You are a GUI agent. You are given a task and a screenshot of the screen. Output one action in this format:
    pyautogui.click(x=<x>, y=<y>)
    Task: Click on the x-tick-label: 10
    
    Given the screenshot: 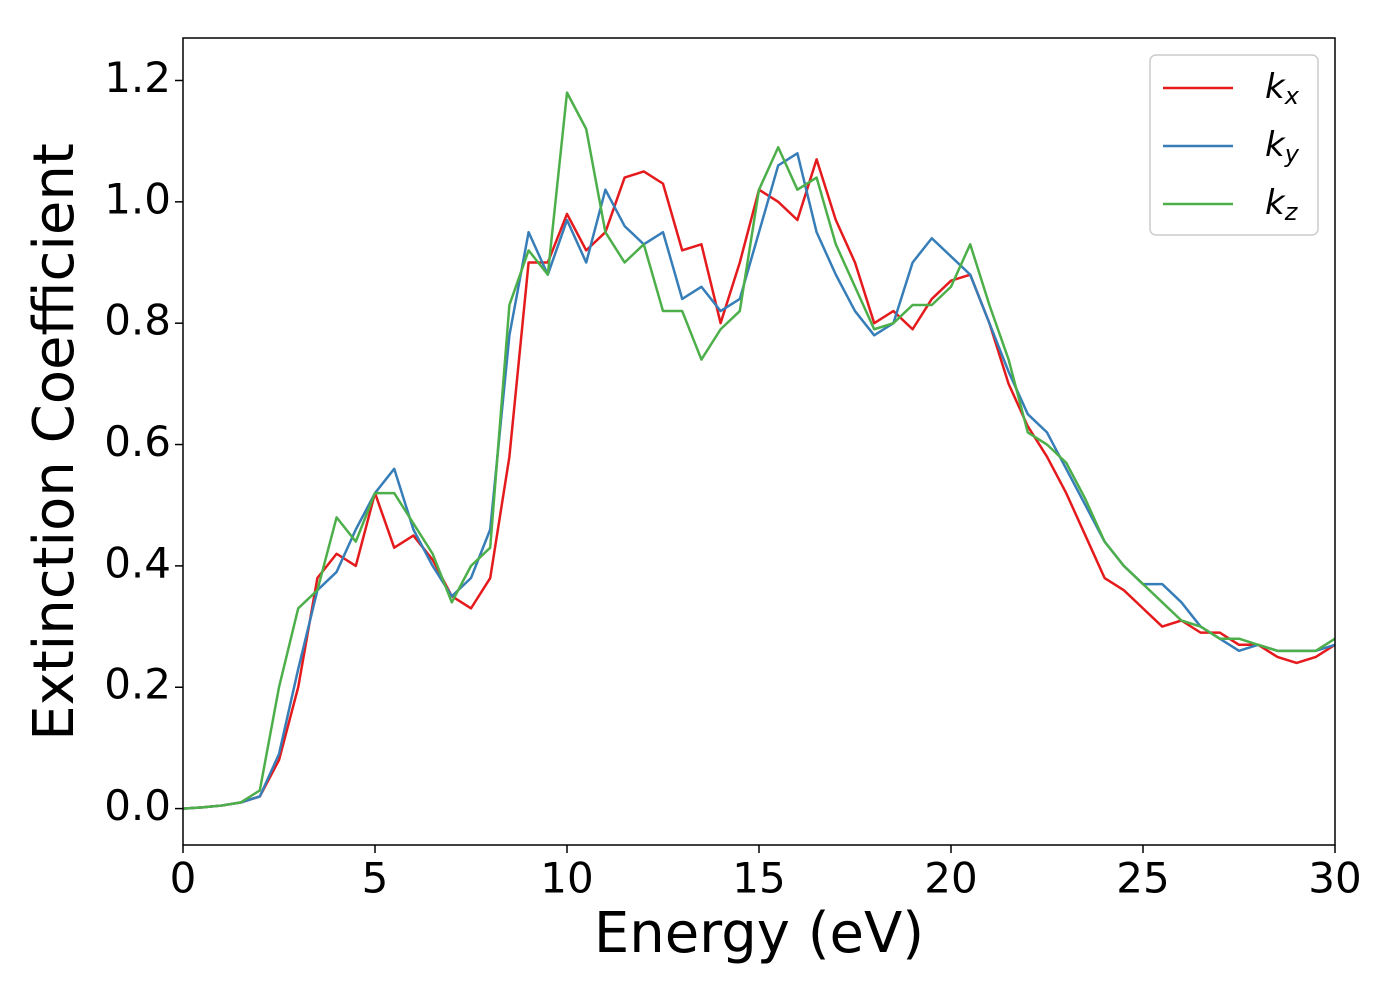 What is the action you would take?
    pyautogui.click(x=566, y=878)
    